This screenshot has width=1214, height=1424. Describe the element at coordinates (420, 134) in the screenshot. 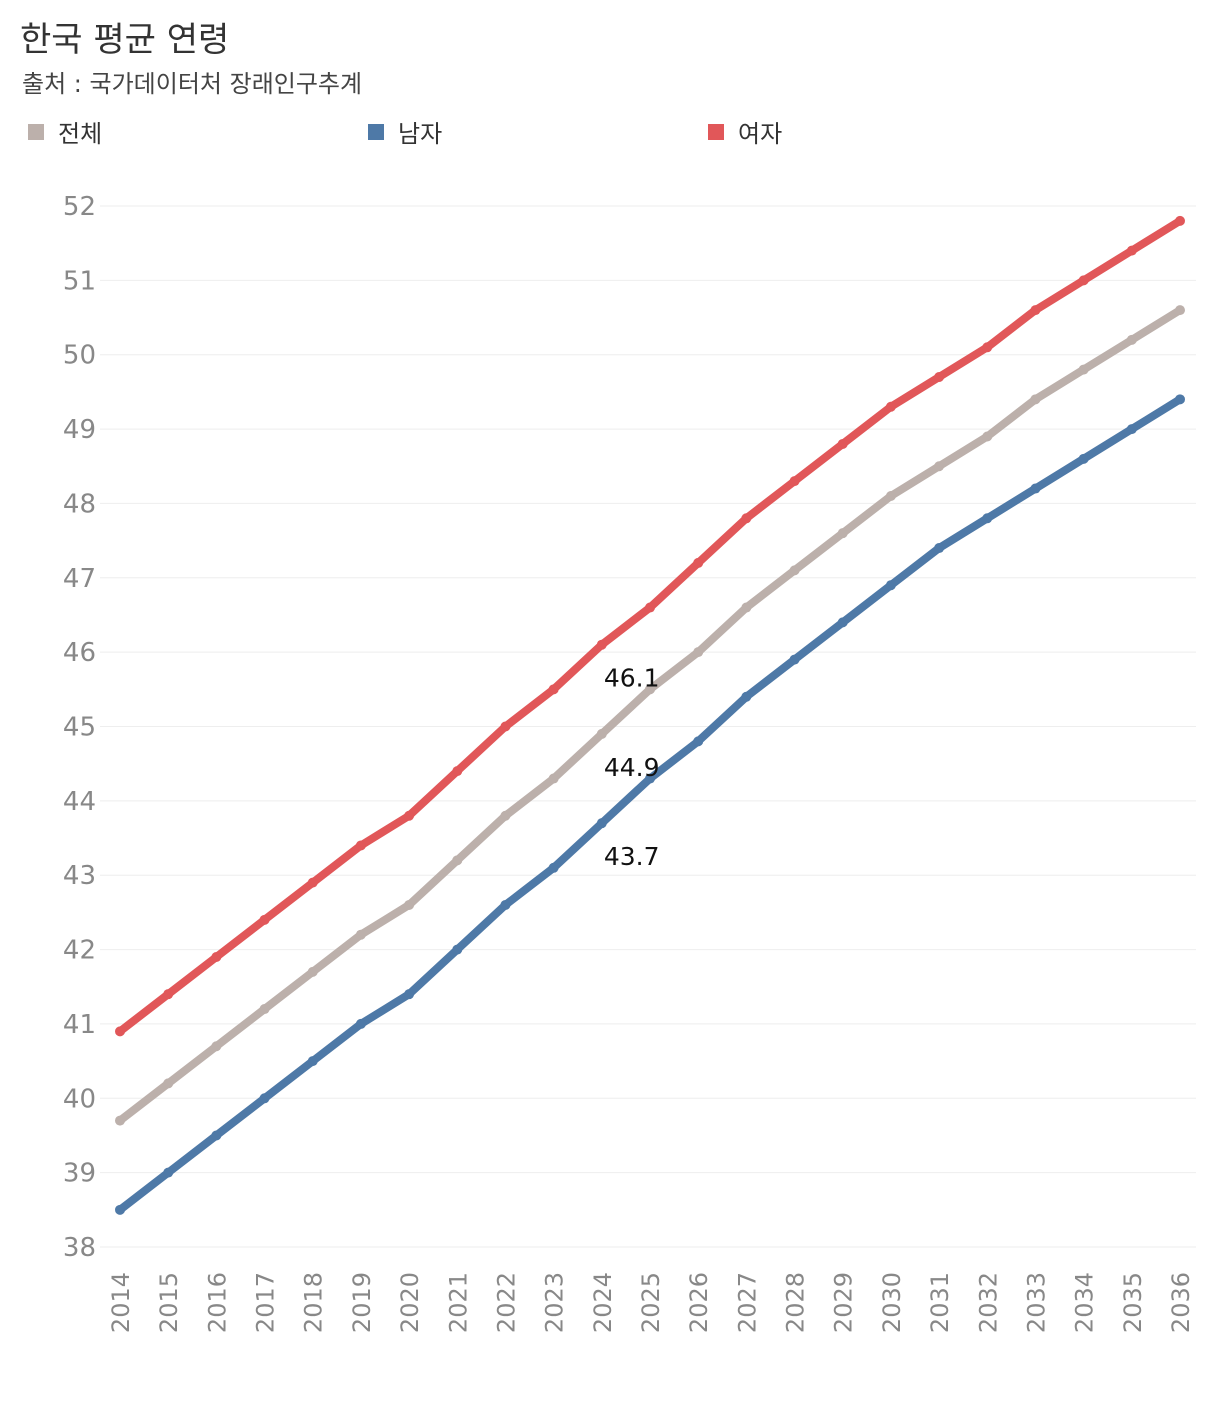

I see `legend-label-male: 남자` at that location.